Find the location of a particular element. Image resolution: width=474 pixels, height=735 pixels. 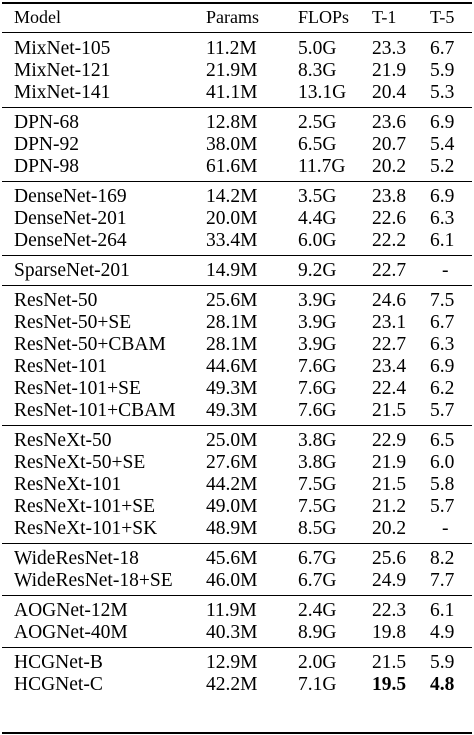

cell-top1: 21.5 is located at coordinates (389, 410).